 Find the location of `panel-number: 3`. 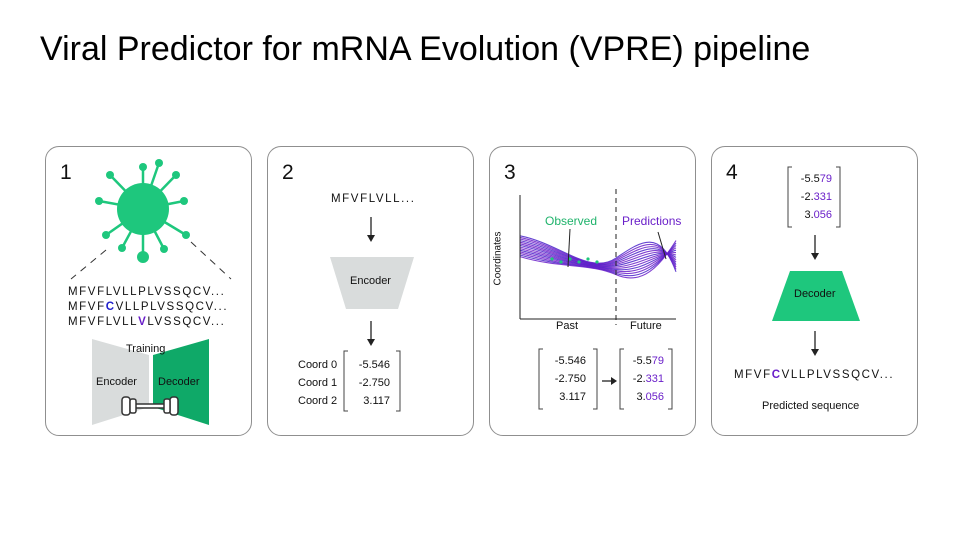

panel-number: 3 is located at coordinates (510, 172).